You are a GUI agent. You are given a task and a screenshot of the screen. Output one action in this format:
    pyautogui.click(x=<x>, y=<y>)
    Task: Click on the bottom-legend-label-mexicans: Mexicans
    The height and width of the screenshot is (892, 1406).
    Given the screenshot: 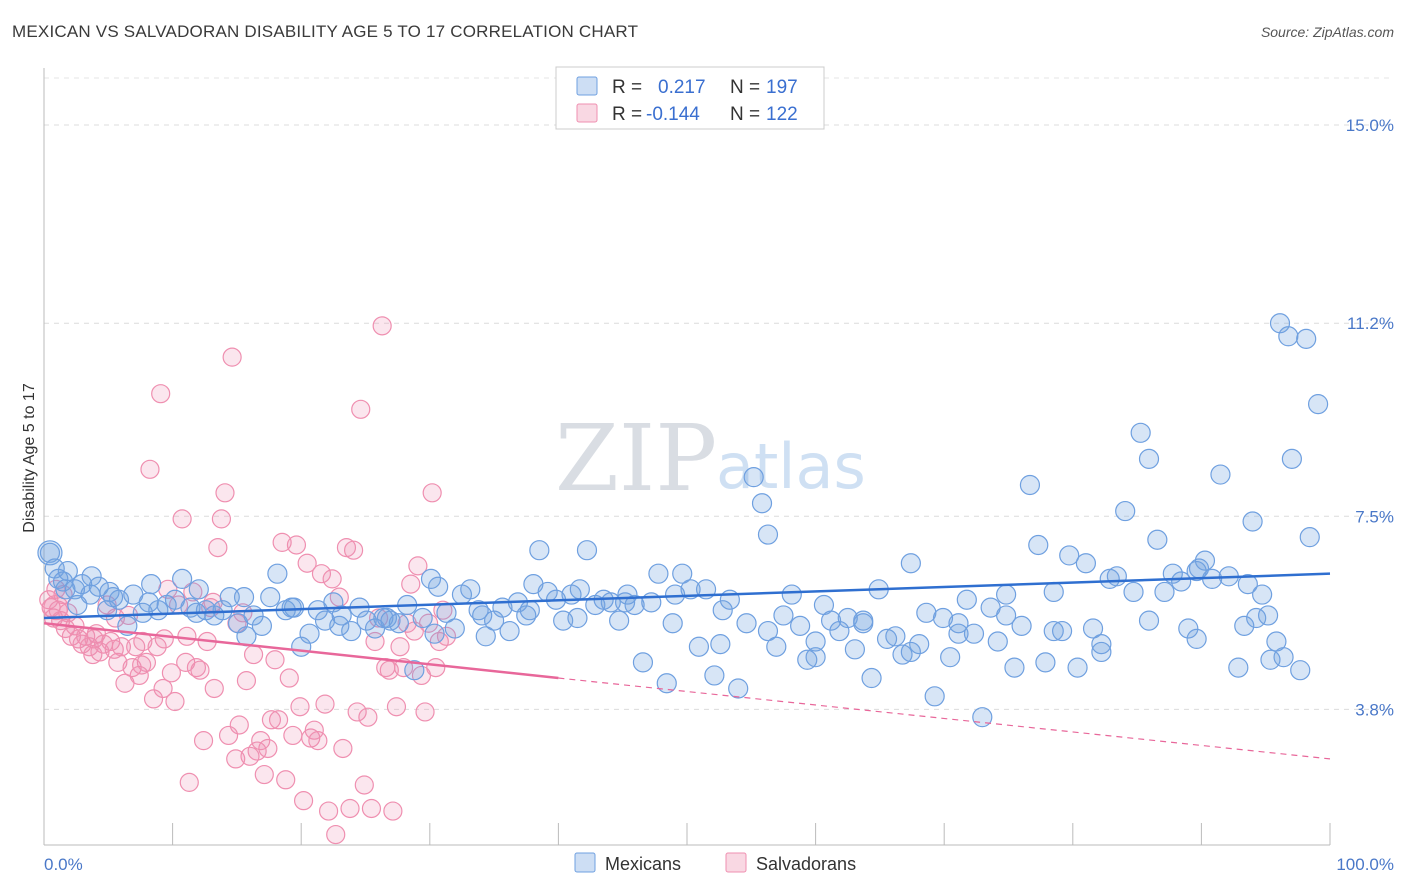 What is the action you would take?
    pyautogui.click(x=643, y=864)
    